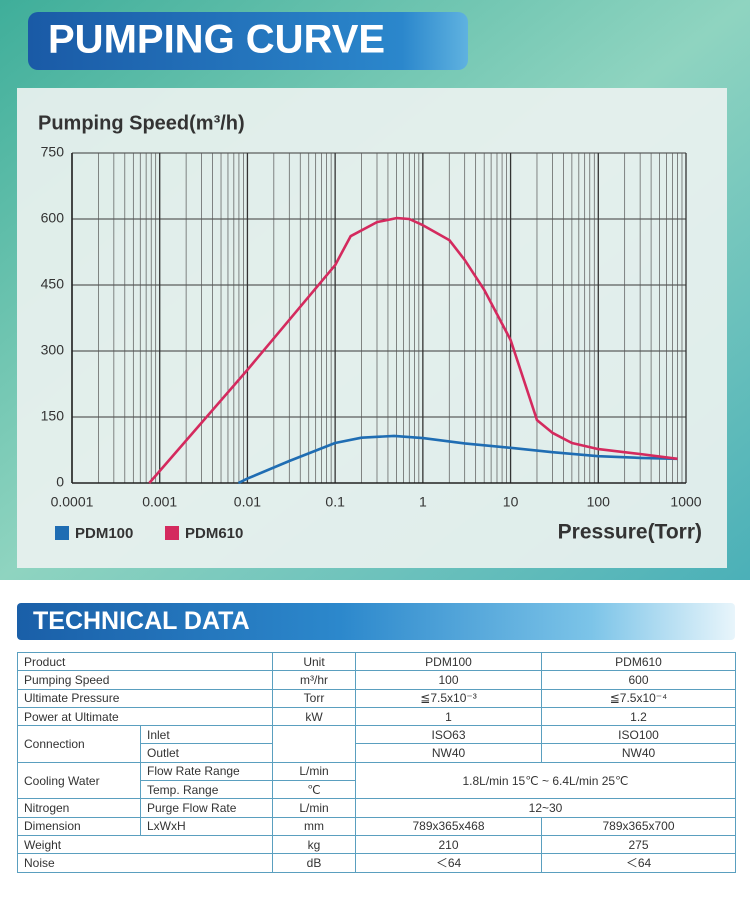 This screenshot has height=900, width=750. What do you see at coordinates (206, 808) in the screenshot?
I see `cell: Purge Flow Rate` at bounding box center [206, 808].